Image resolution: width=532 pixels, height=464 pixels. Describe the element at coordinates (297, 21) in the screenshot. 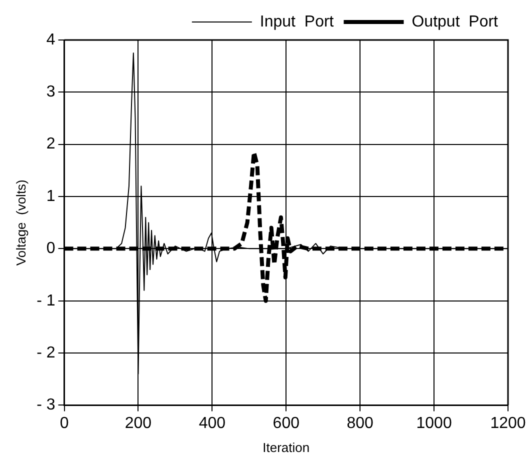

I see `legend-label: Input Port` at that location.